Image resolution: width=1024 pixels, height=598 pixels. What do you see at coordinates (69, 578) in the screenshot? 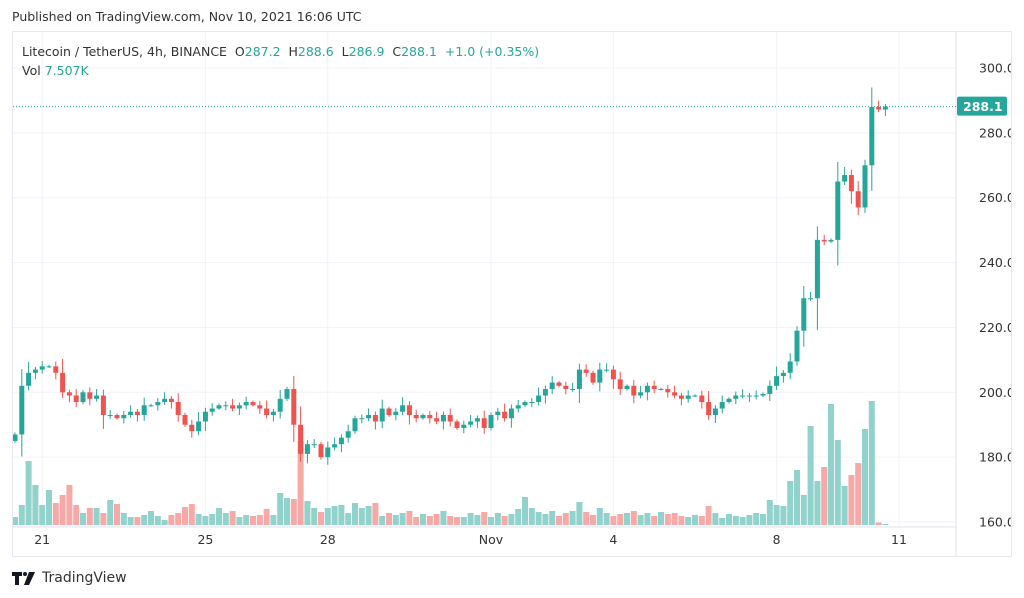
I see `tradingview-logo: TradingView` at bounding box center [69, 578].